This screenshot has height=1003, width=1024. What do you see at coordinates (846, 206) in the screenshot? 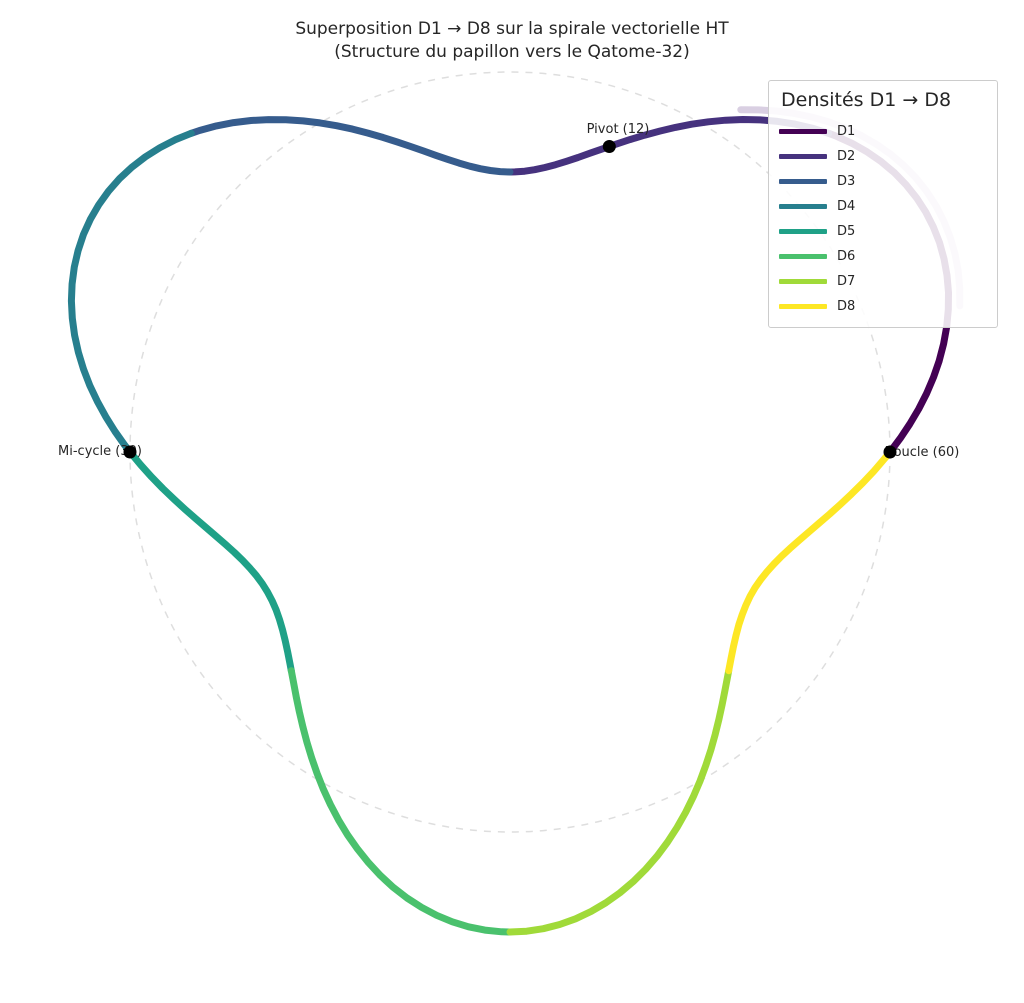
I see `legend-label-D4: D4` at bounding box center [846, 206].